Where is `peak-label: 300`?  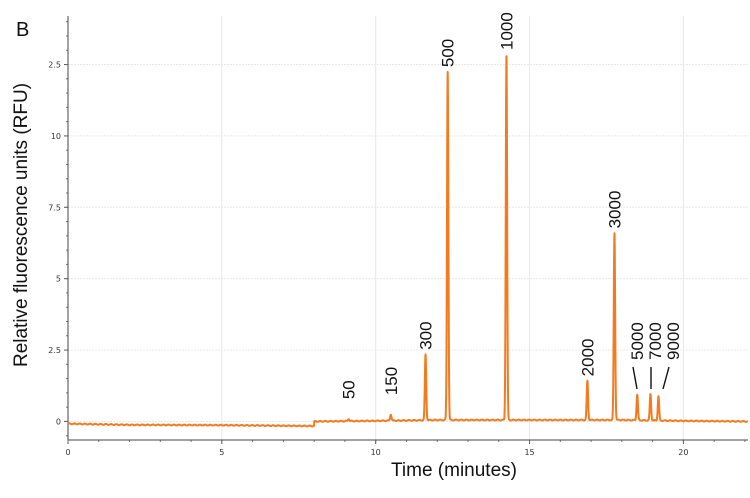
peak-label: 300 is located at coordinates (426, 335).